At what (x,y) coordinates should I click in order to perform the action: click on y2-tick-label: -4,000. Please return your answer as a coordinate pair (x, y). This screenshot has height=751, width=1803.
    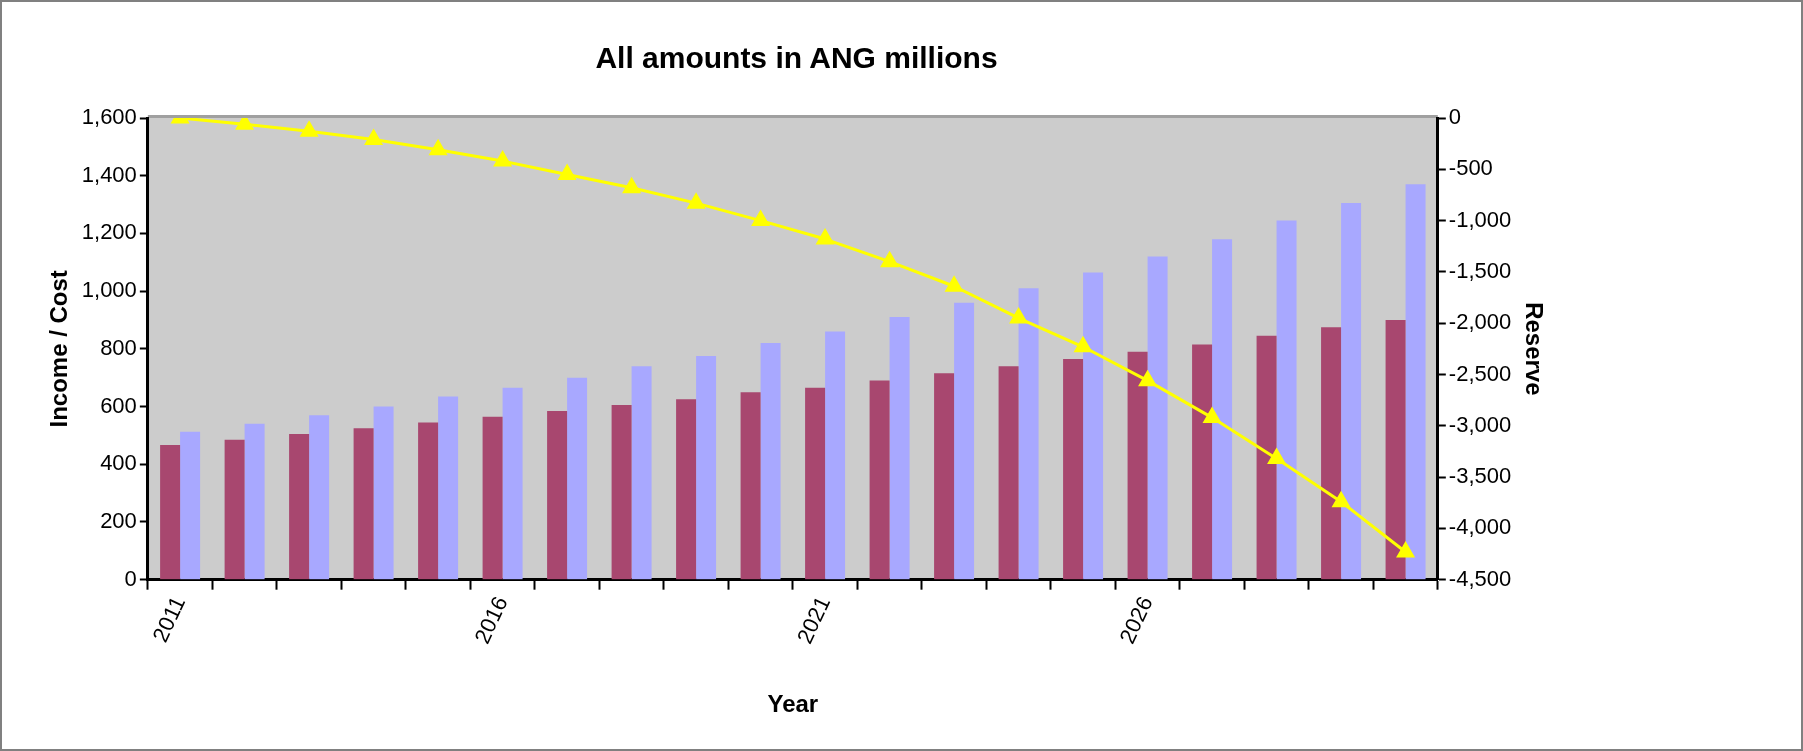
    Looking at the image, I should click on (1480, 527).